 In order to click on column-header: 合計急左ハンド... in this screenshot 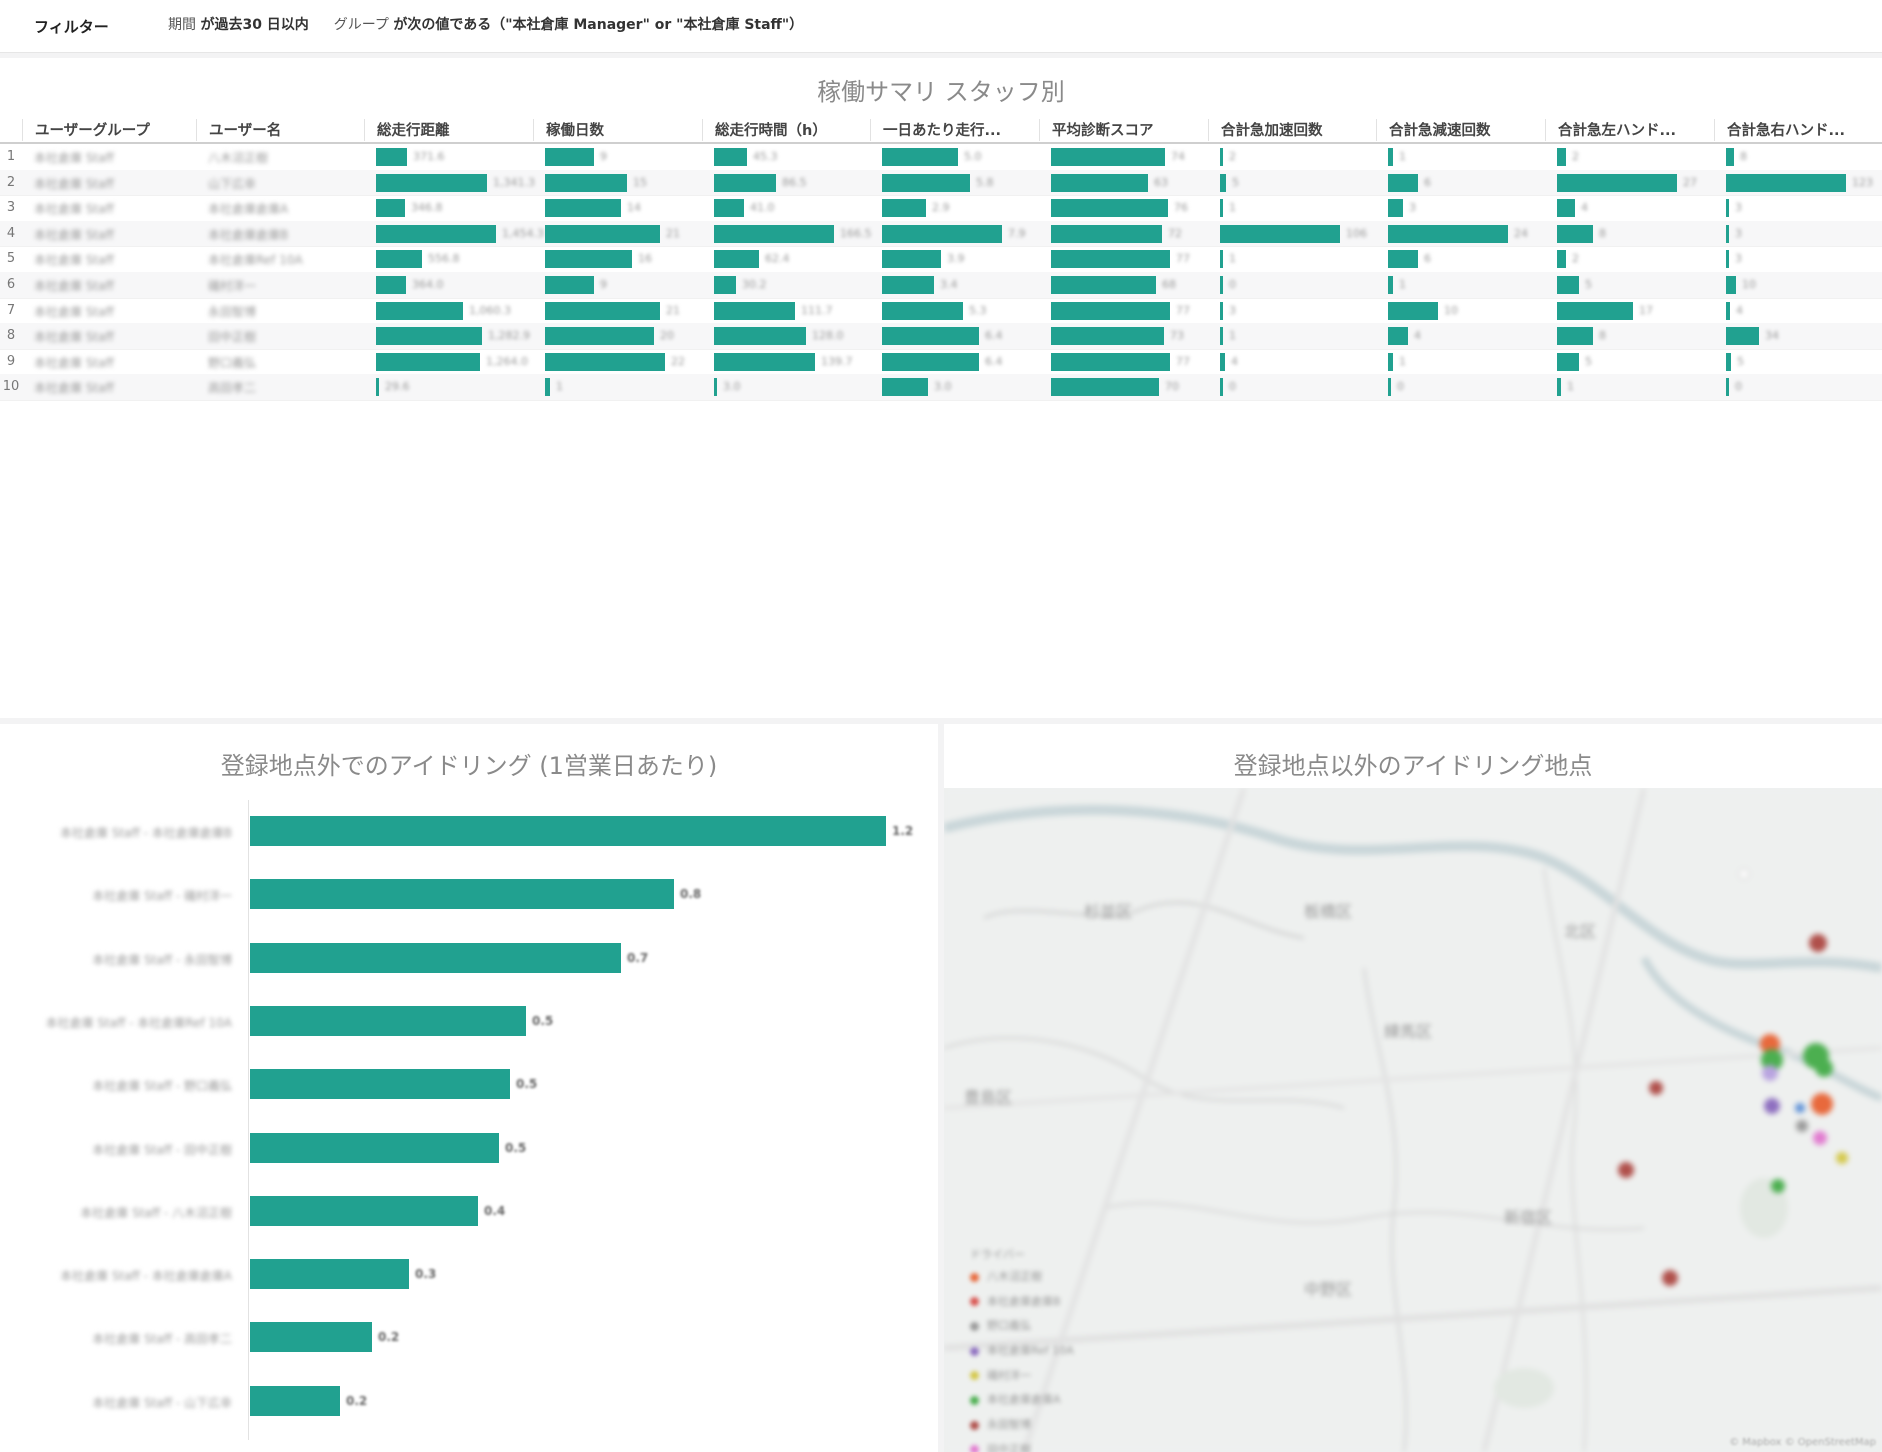, I will do `click(1629, 130)`.